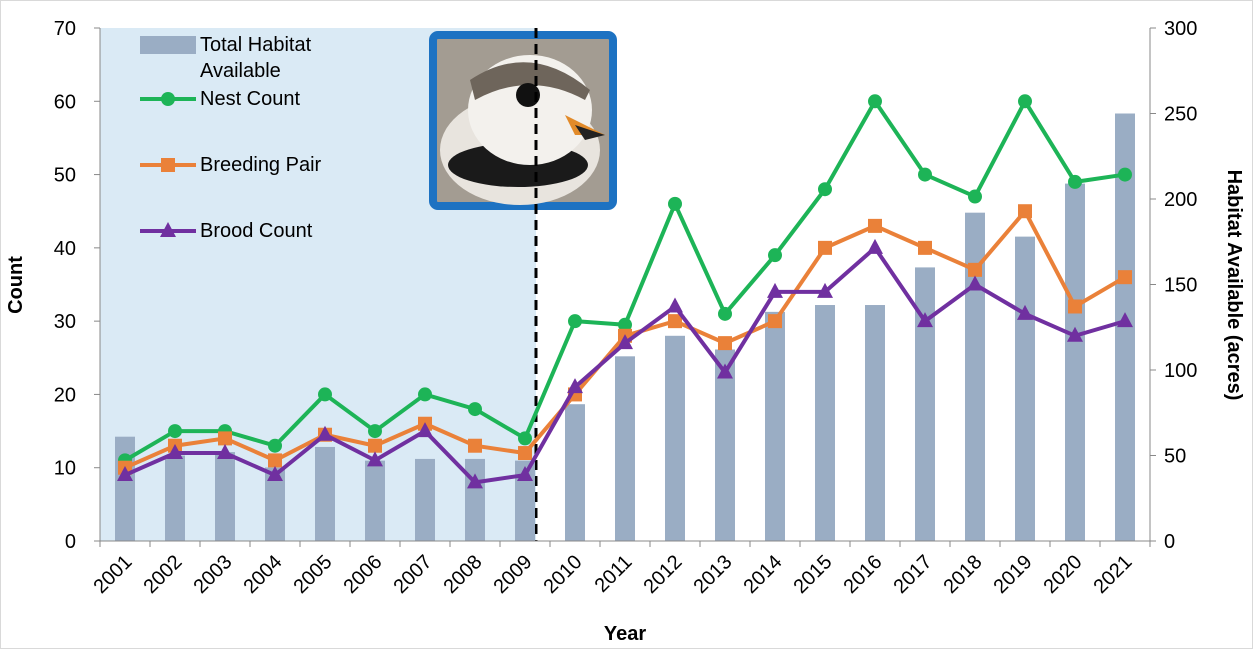  I want to click on x-tick-label: 2020, so click(1063, 574).